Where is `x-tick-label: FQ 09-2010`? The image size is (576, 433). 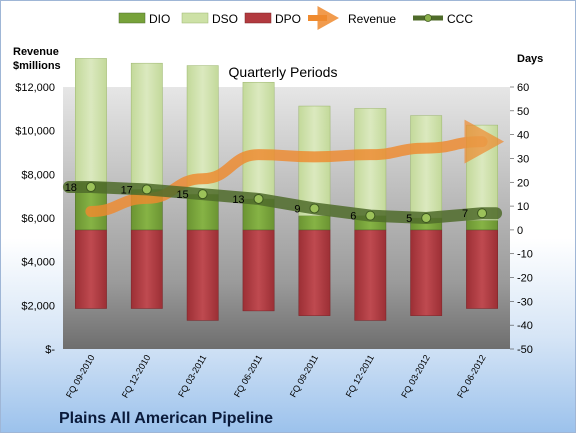
x-tick-label: FQ 09-2010 is located at coordinates (80, 376).